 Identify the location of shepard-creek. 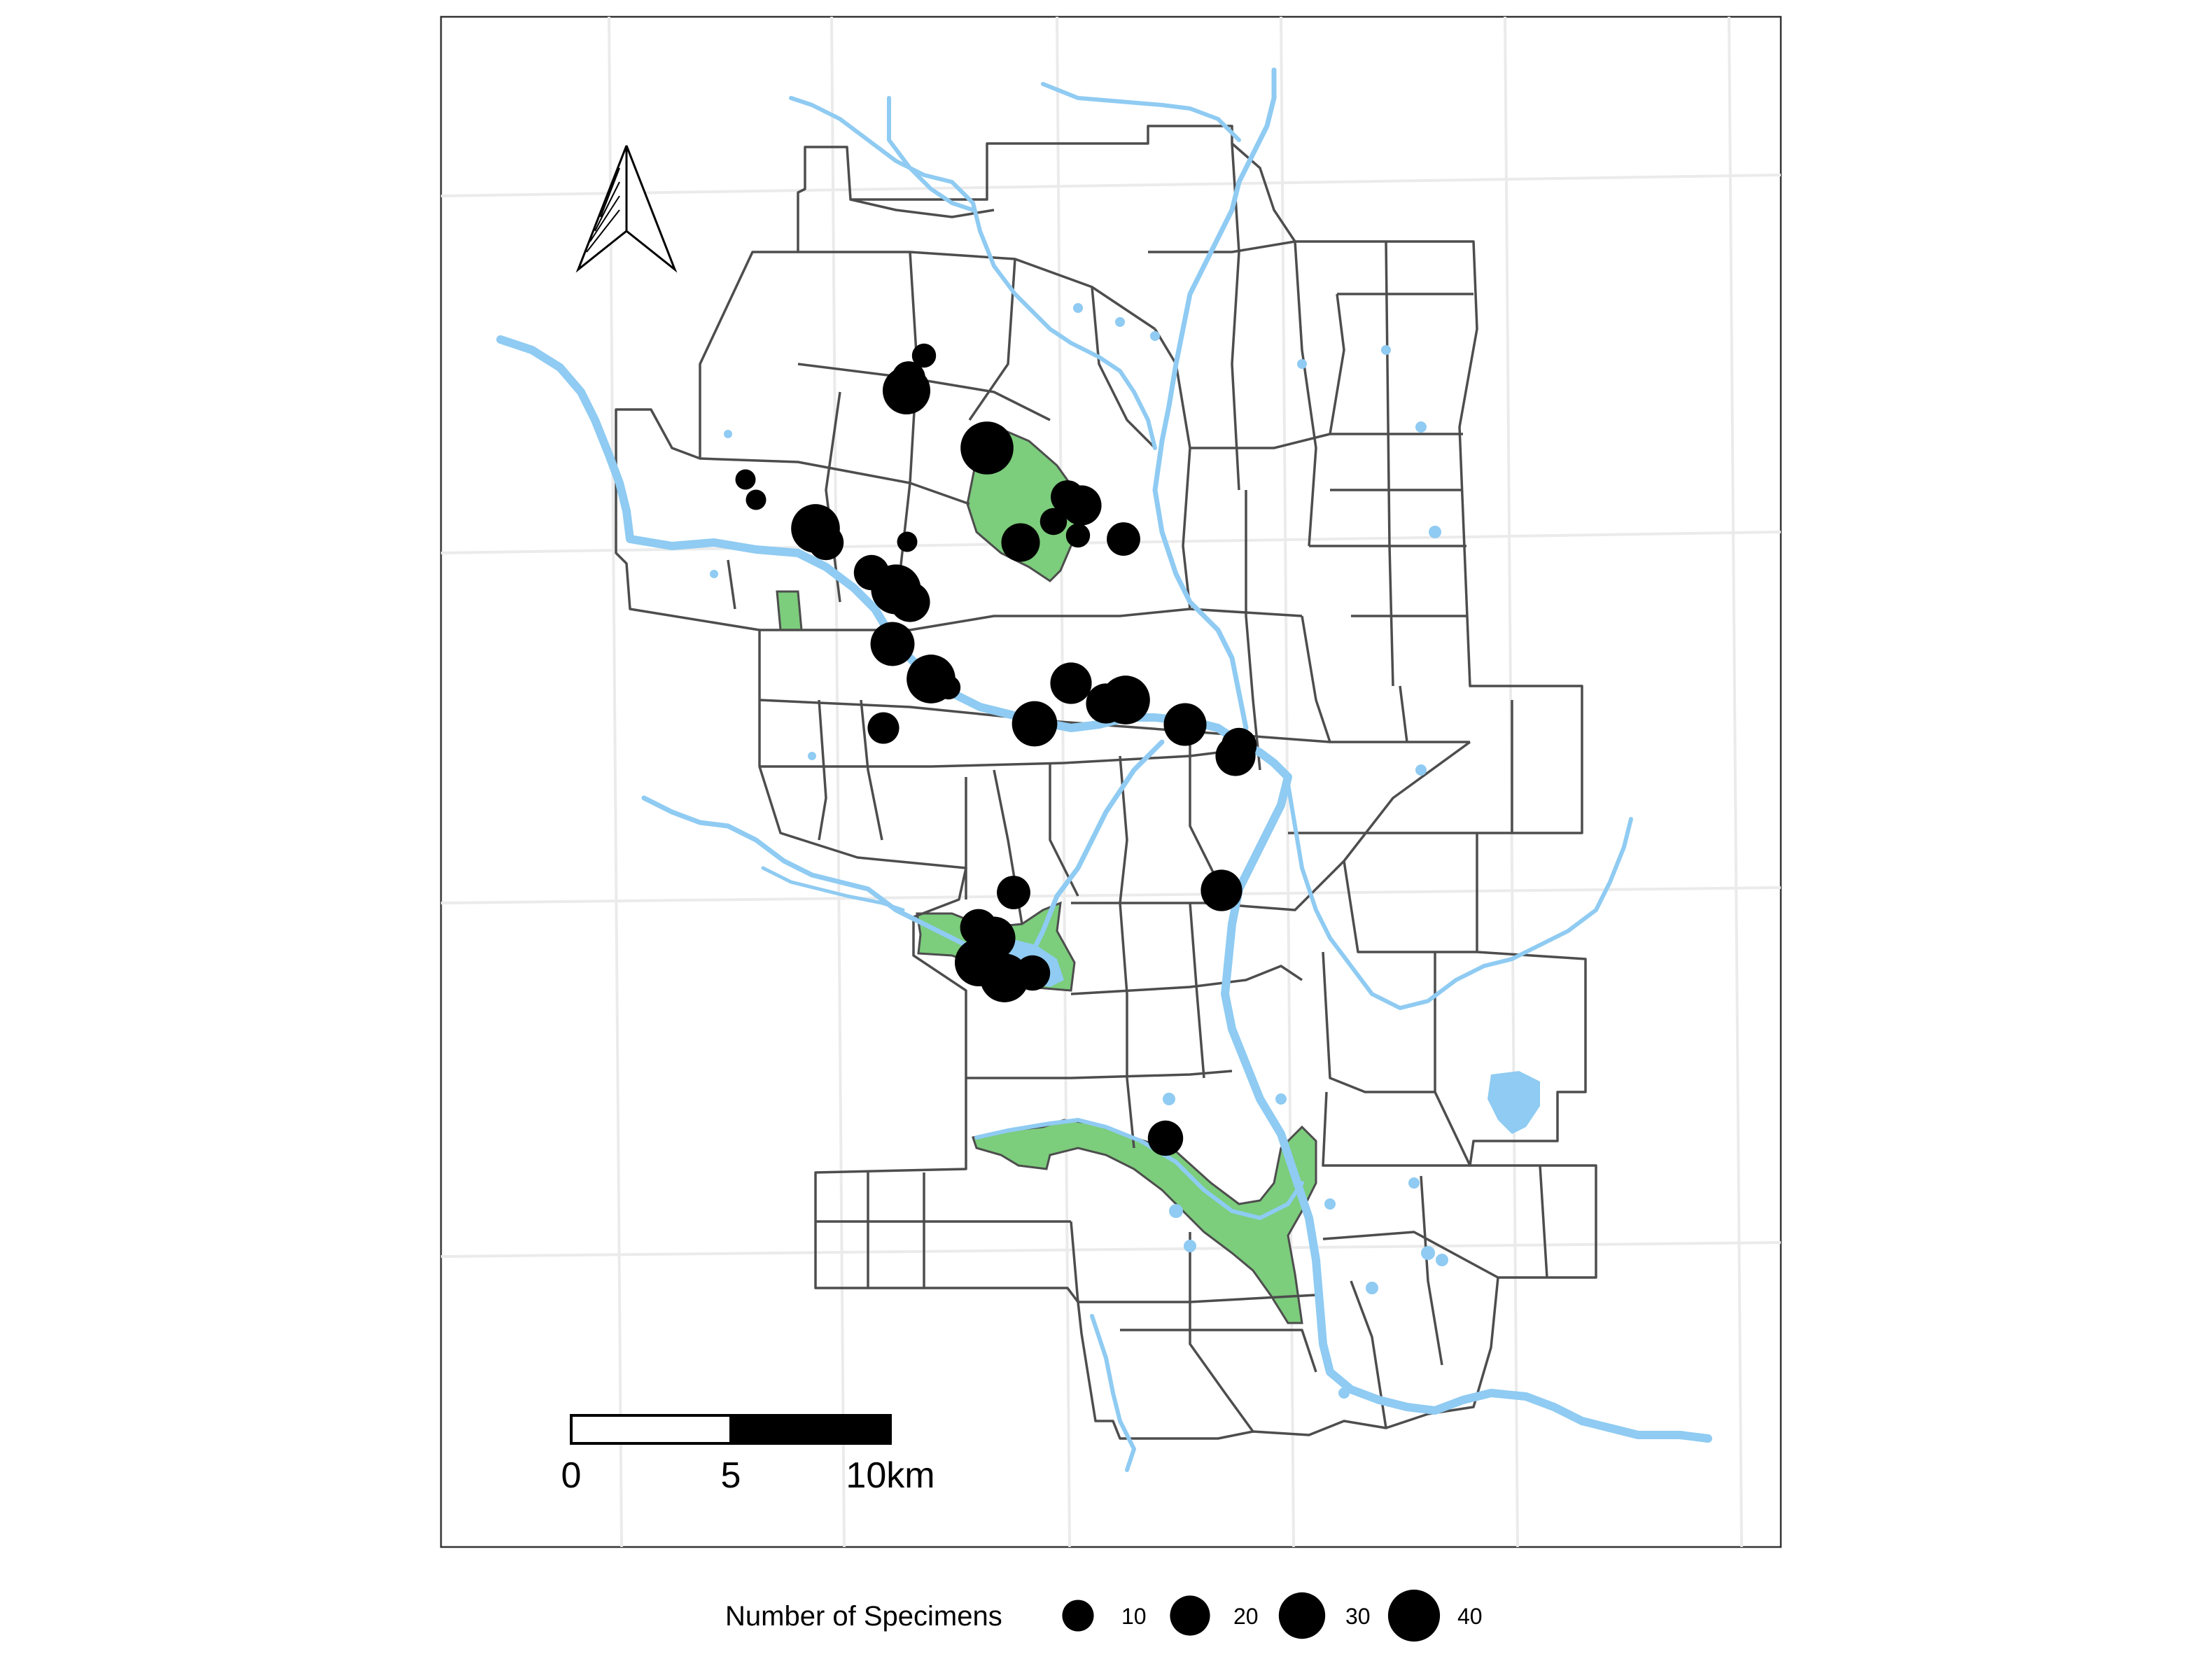
(1459, 896).